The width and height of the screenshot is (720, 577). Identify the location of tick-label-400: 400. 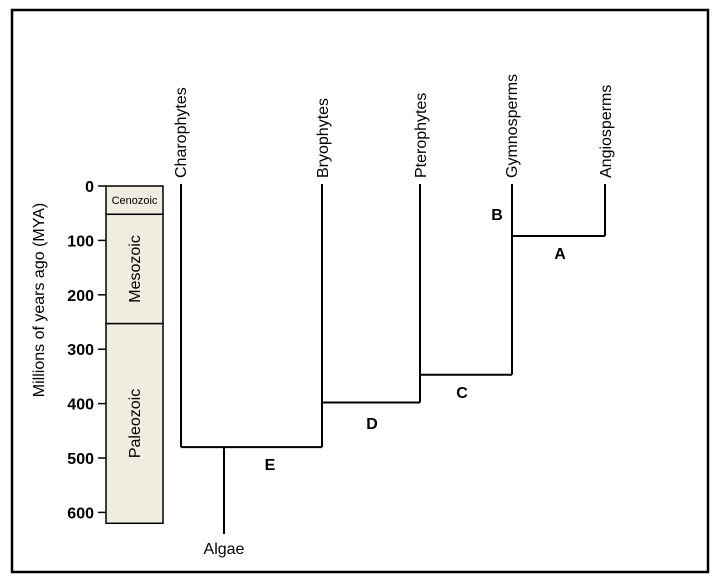
(80, 405).